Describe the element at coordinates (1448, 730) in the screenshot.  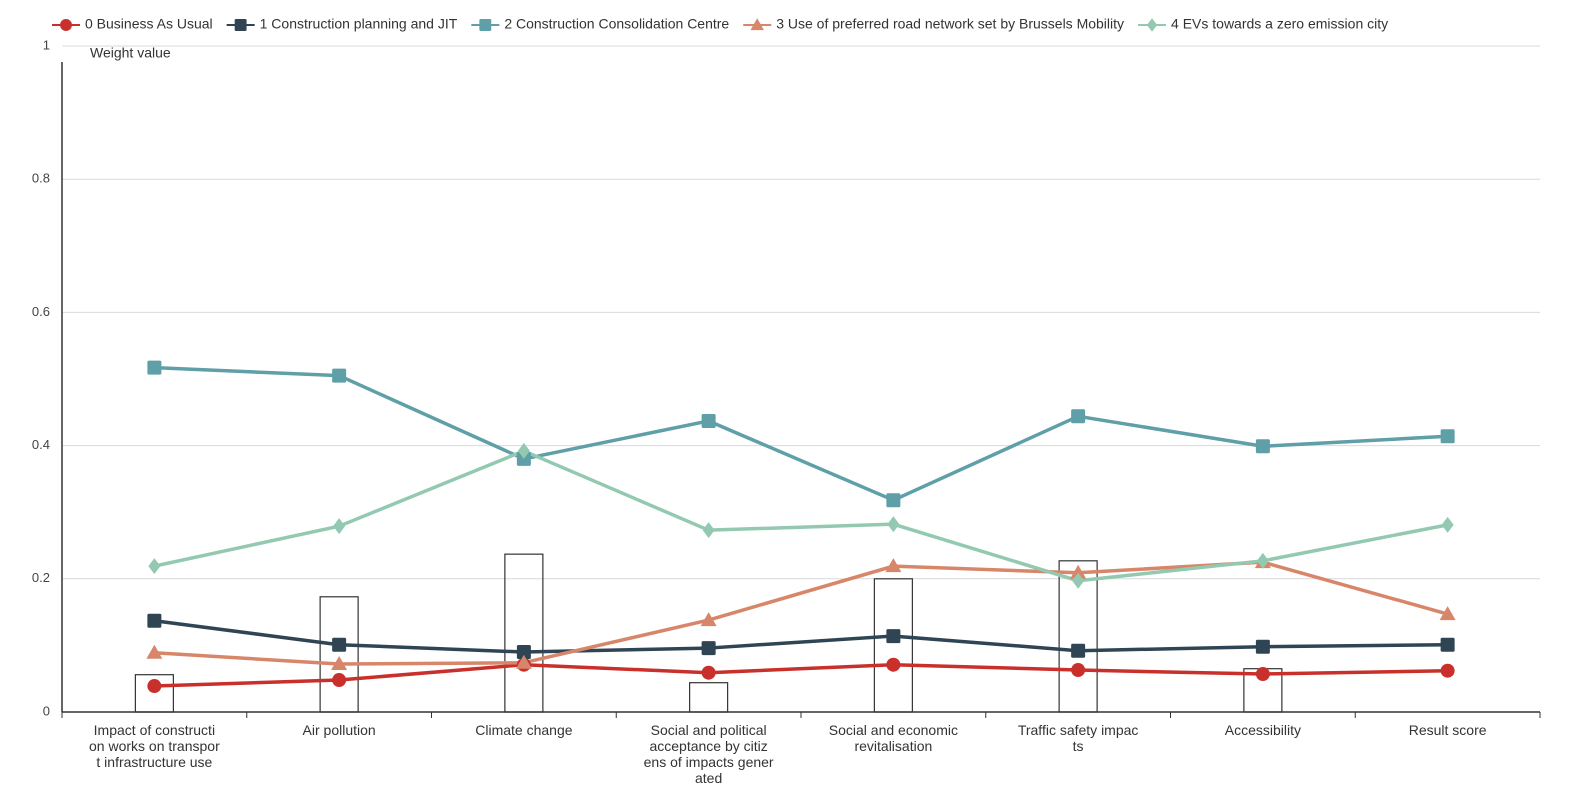
I see `x-tick-label: Result score` at that location.